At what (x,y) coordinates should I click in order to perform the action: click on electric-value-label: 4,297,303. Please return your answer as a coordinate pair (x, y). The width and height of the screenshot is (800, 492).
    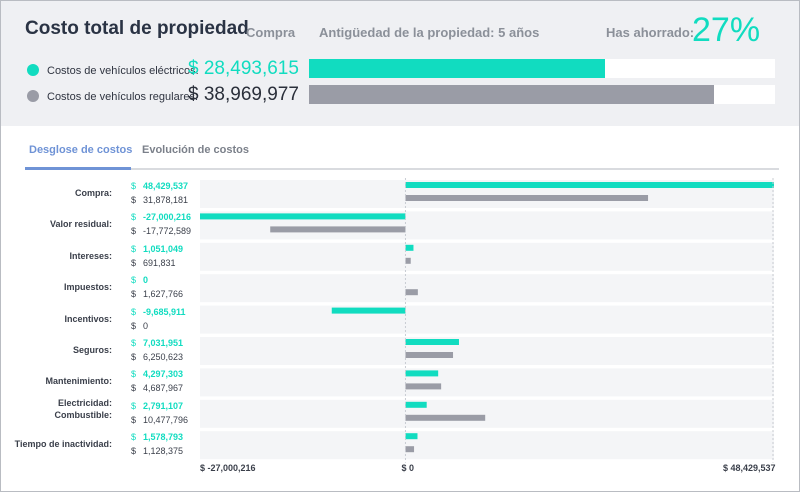
    Looking at the image, I should click on (163, 374).